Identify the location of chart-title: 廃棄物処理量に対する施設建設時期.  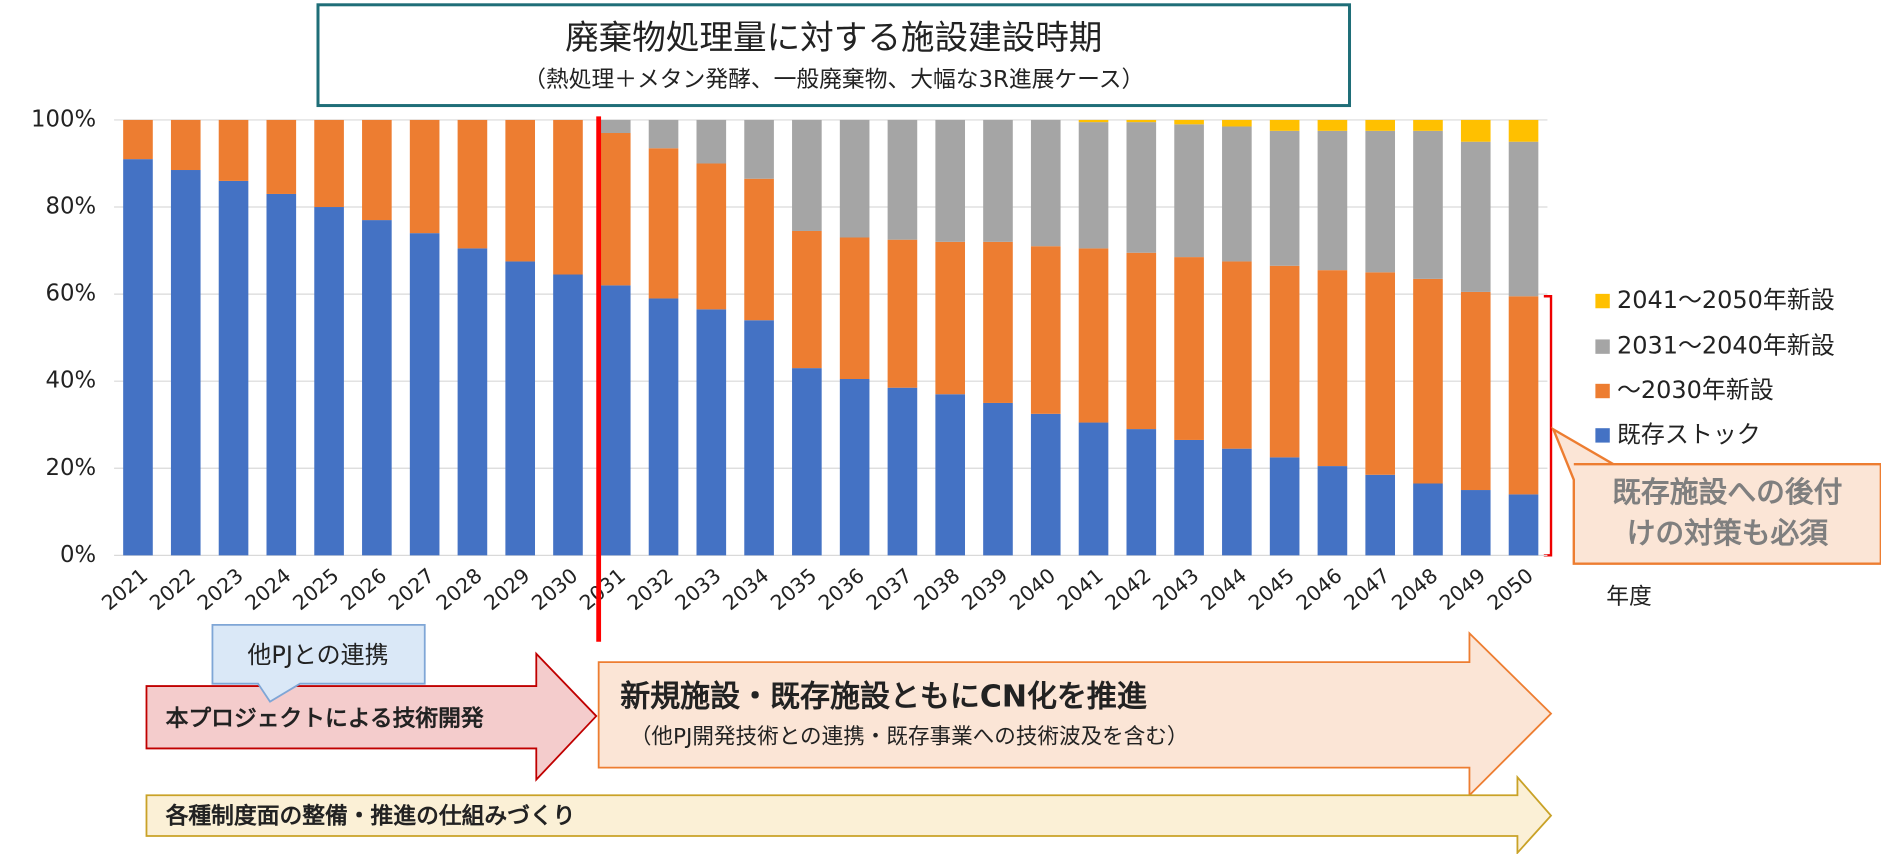
(833, 37).